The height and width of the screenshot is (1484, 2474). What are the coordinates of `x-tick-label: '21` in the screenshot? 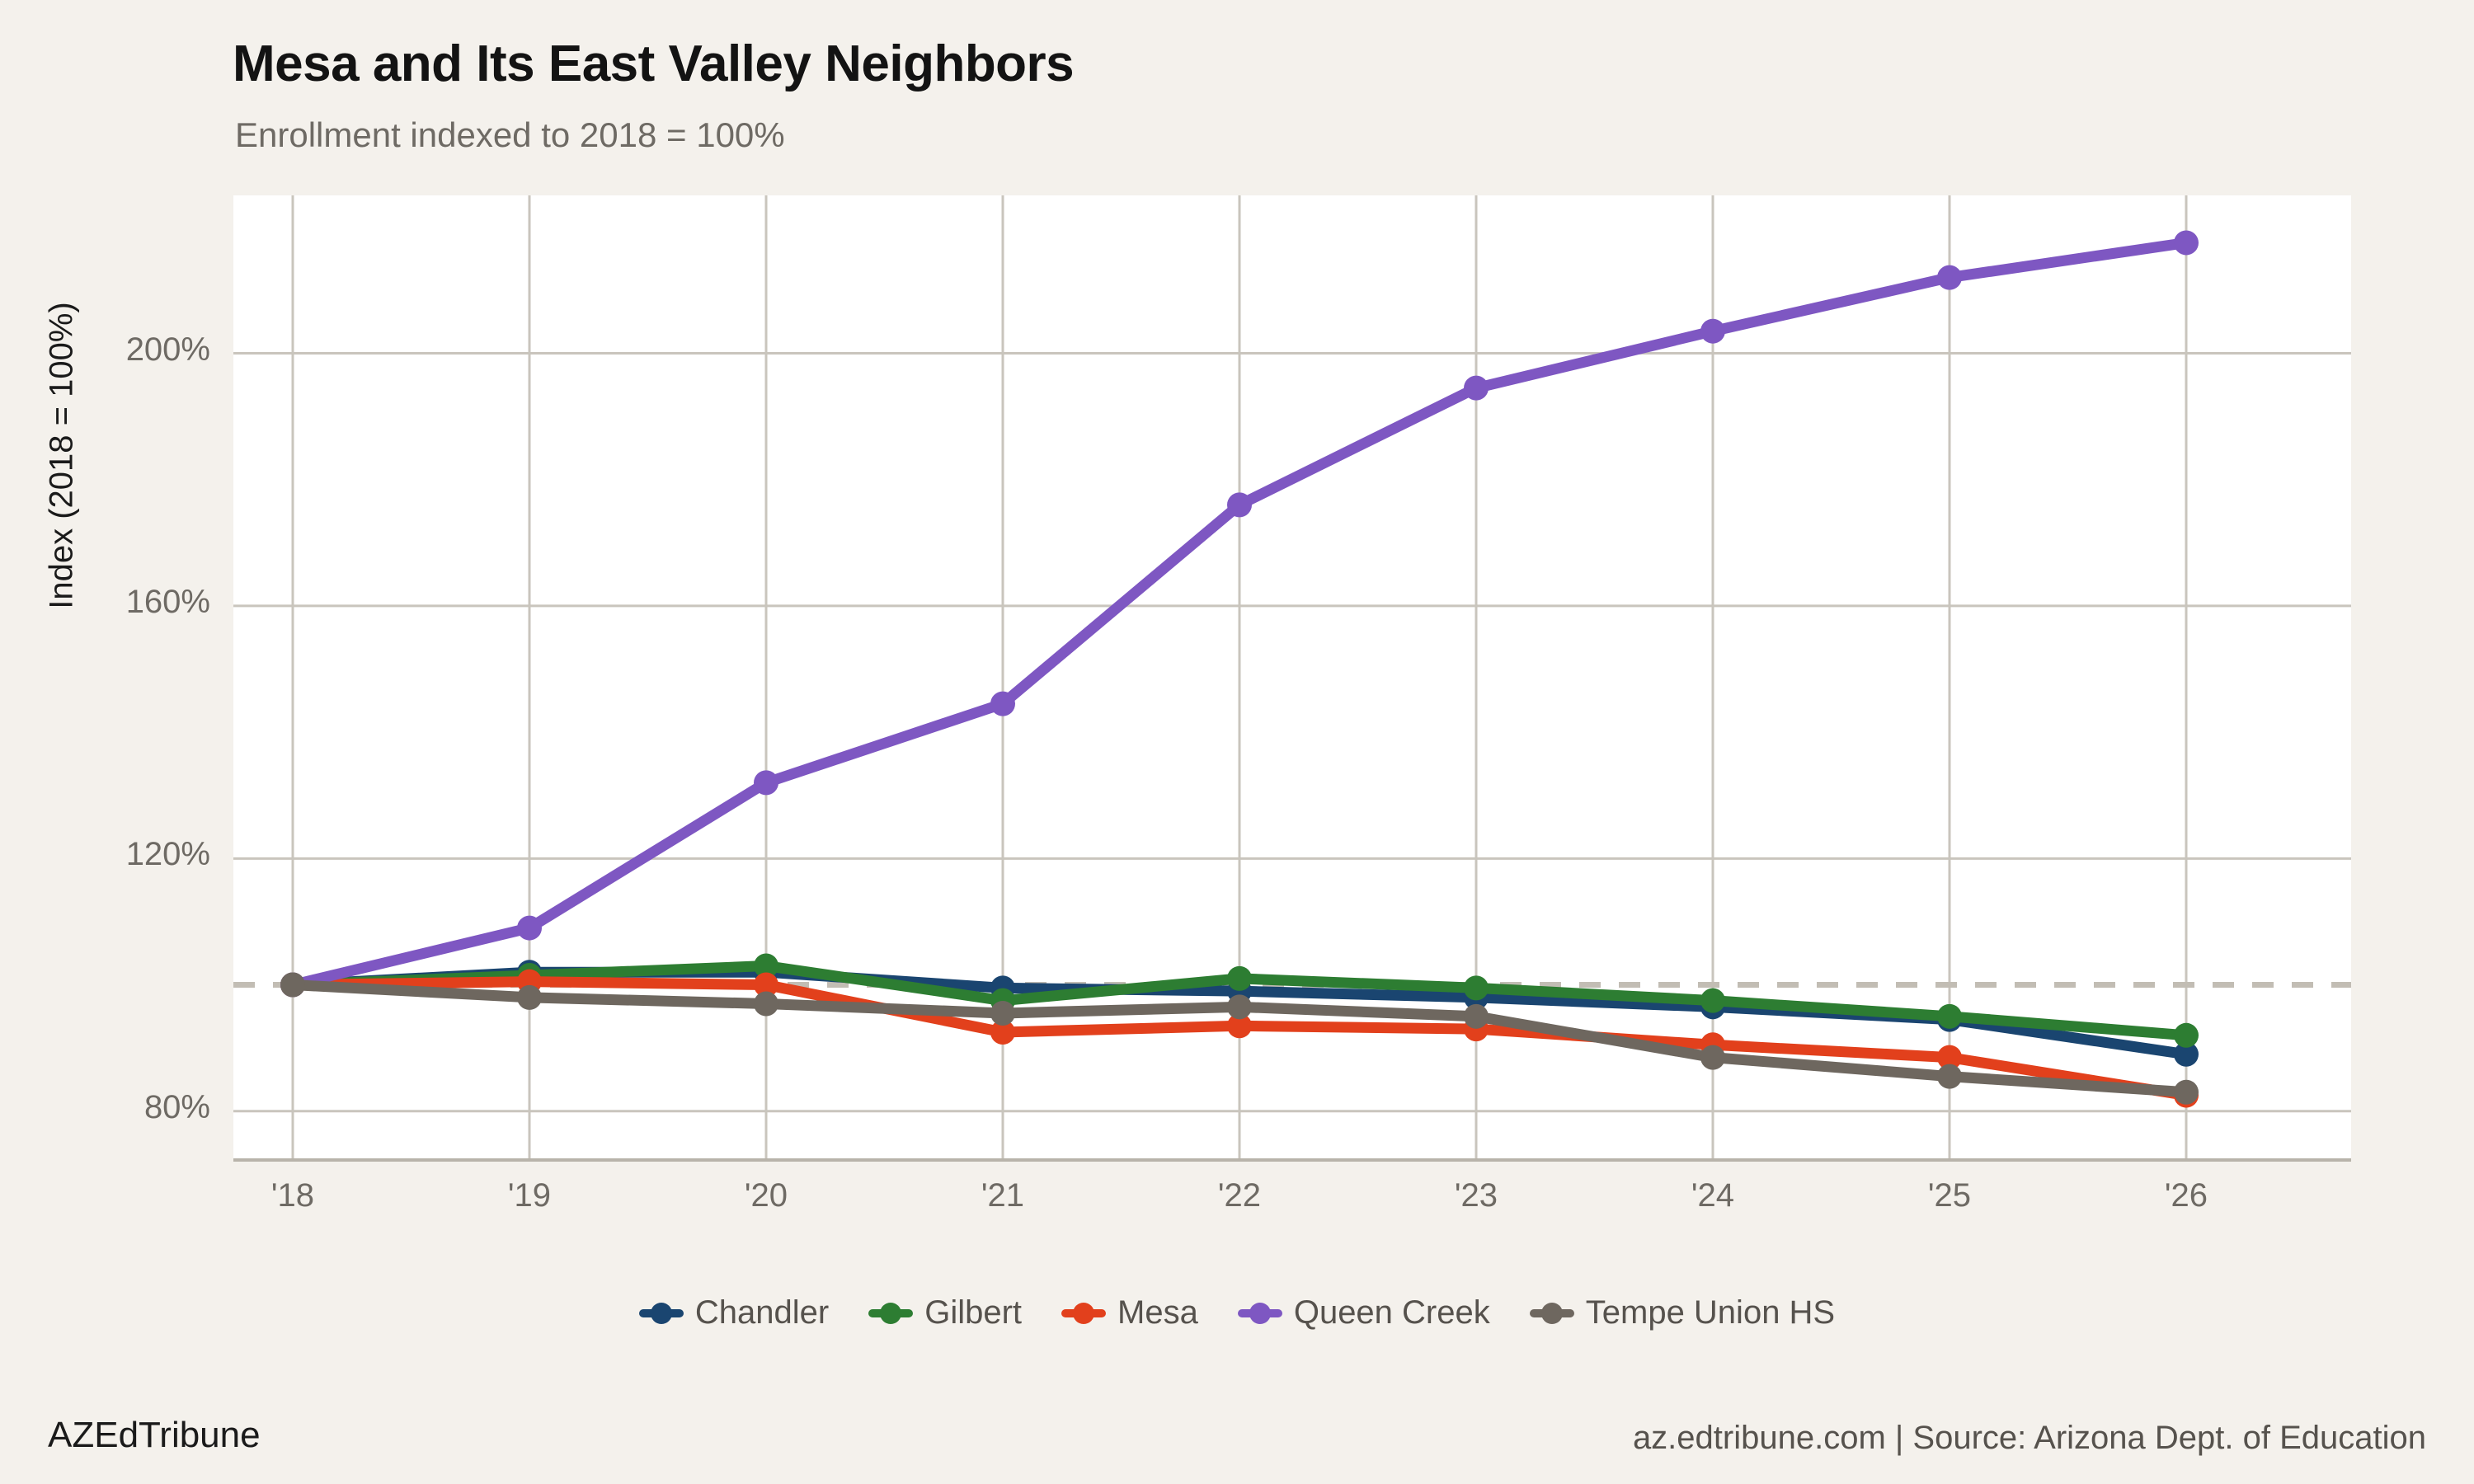 It's located at (1003, 1195).